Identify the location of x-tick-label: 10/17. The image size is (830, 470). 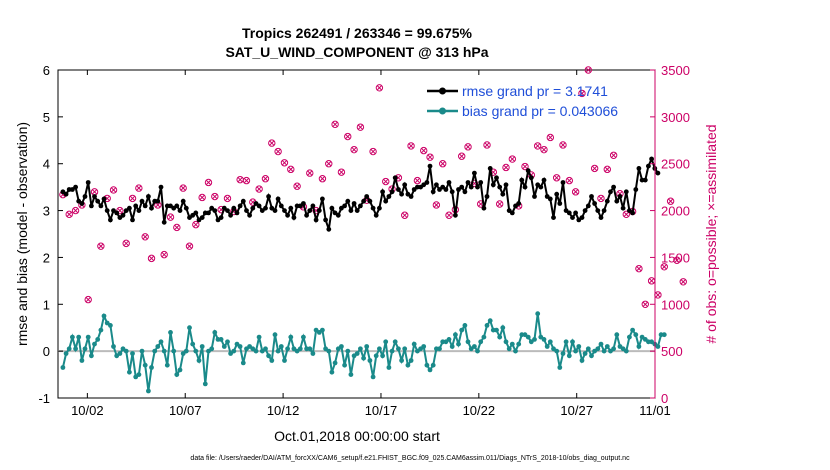
(381, 410).